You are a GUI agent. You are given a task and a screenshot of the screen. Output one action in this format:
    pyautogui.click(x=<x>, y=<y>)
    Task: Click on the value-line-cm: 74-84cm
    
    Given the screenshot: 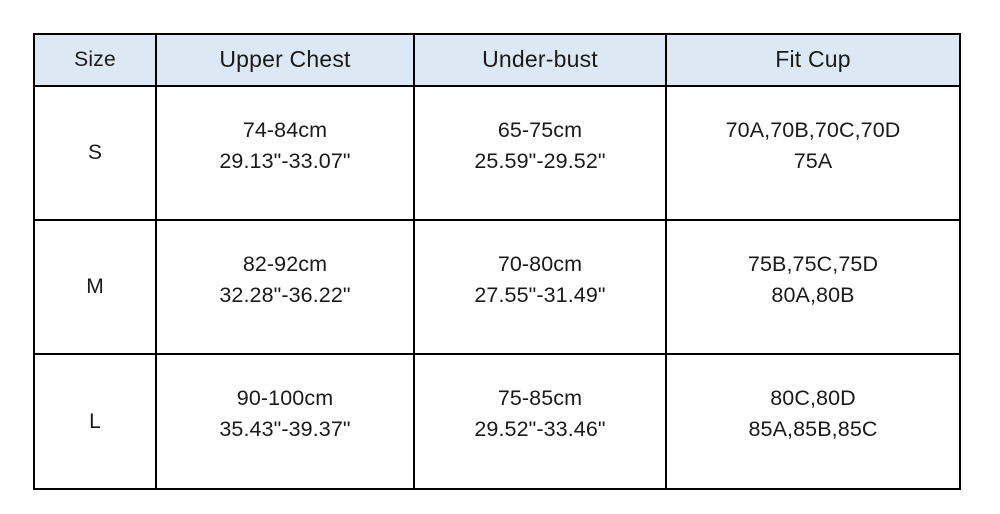 What is the action you would take?
    pyautogui.click(x=285, y=130)
    